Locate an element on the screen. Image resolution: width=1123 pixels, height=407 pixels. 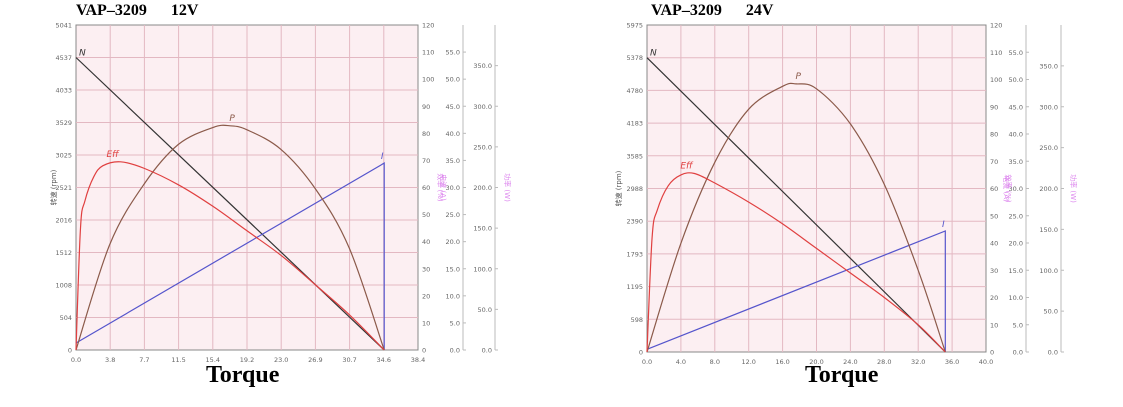
x-tick-label: 32.0 is located at coordinates (918, 362).